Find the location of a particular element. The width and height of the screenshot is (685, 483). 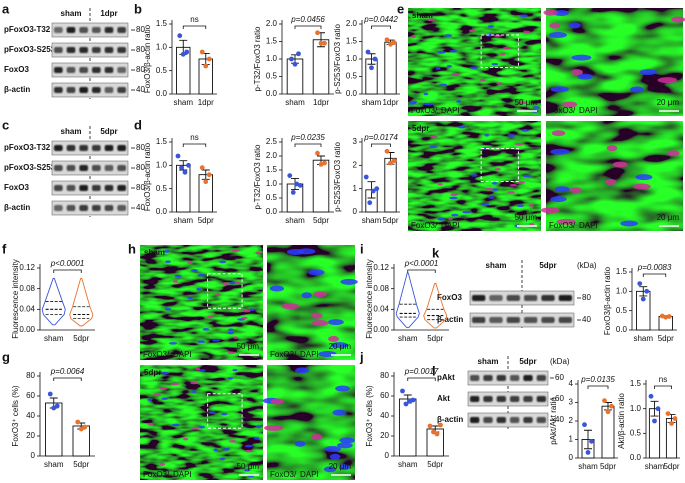

stain-foxo3: FoxO3/ is located at coordinates (424, 225).